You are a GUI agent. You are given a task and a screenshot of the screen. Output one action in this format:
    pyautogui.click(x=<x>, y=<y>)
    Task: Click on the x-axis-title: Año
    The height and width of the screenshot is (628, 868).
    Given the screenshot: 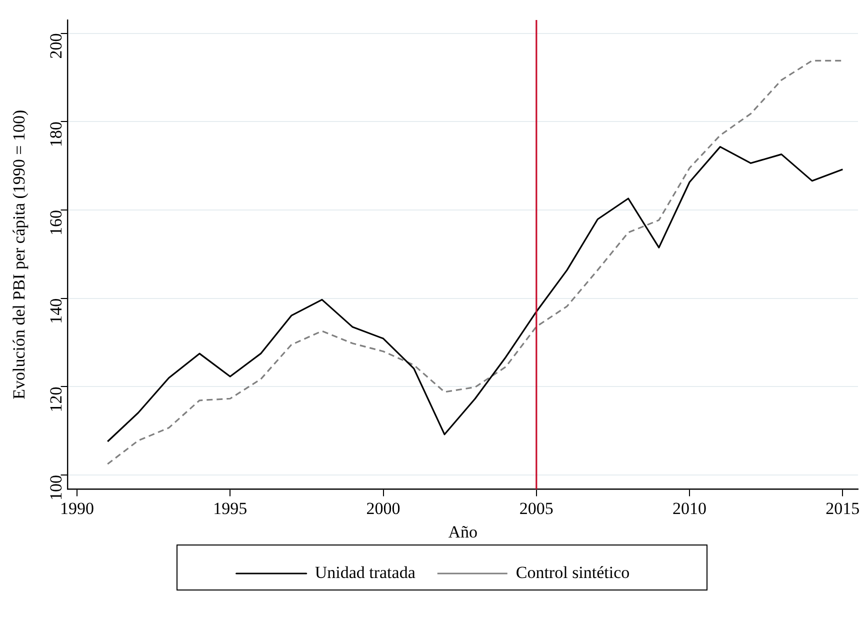 What is the action you would take?
    pyautogui.click(x=463, y=532)
    